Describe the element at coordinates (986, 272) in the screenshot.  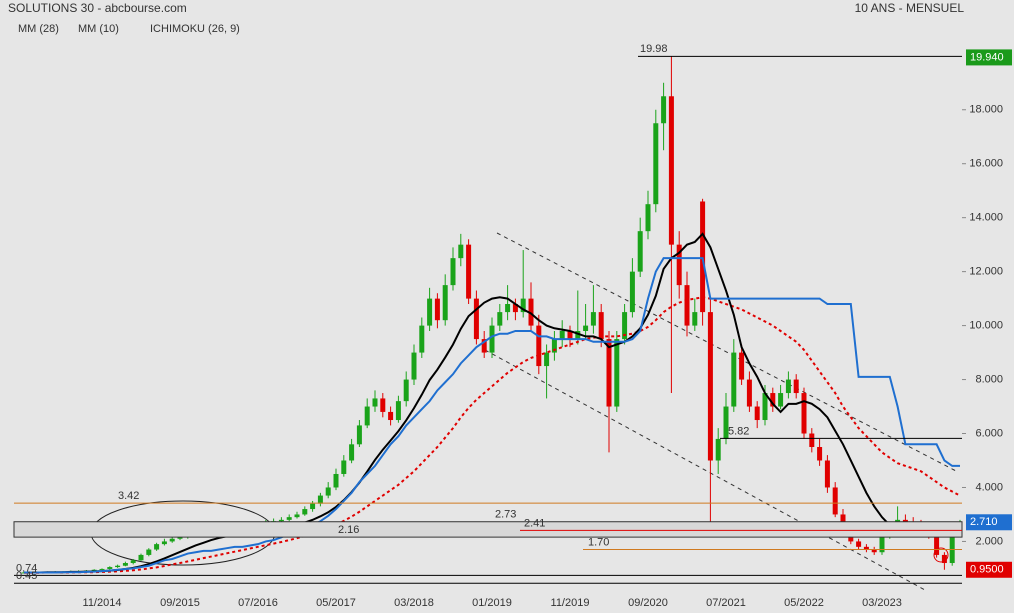
I see `y-tick-label: 12.000` at that location.